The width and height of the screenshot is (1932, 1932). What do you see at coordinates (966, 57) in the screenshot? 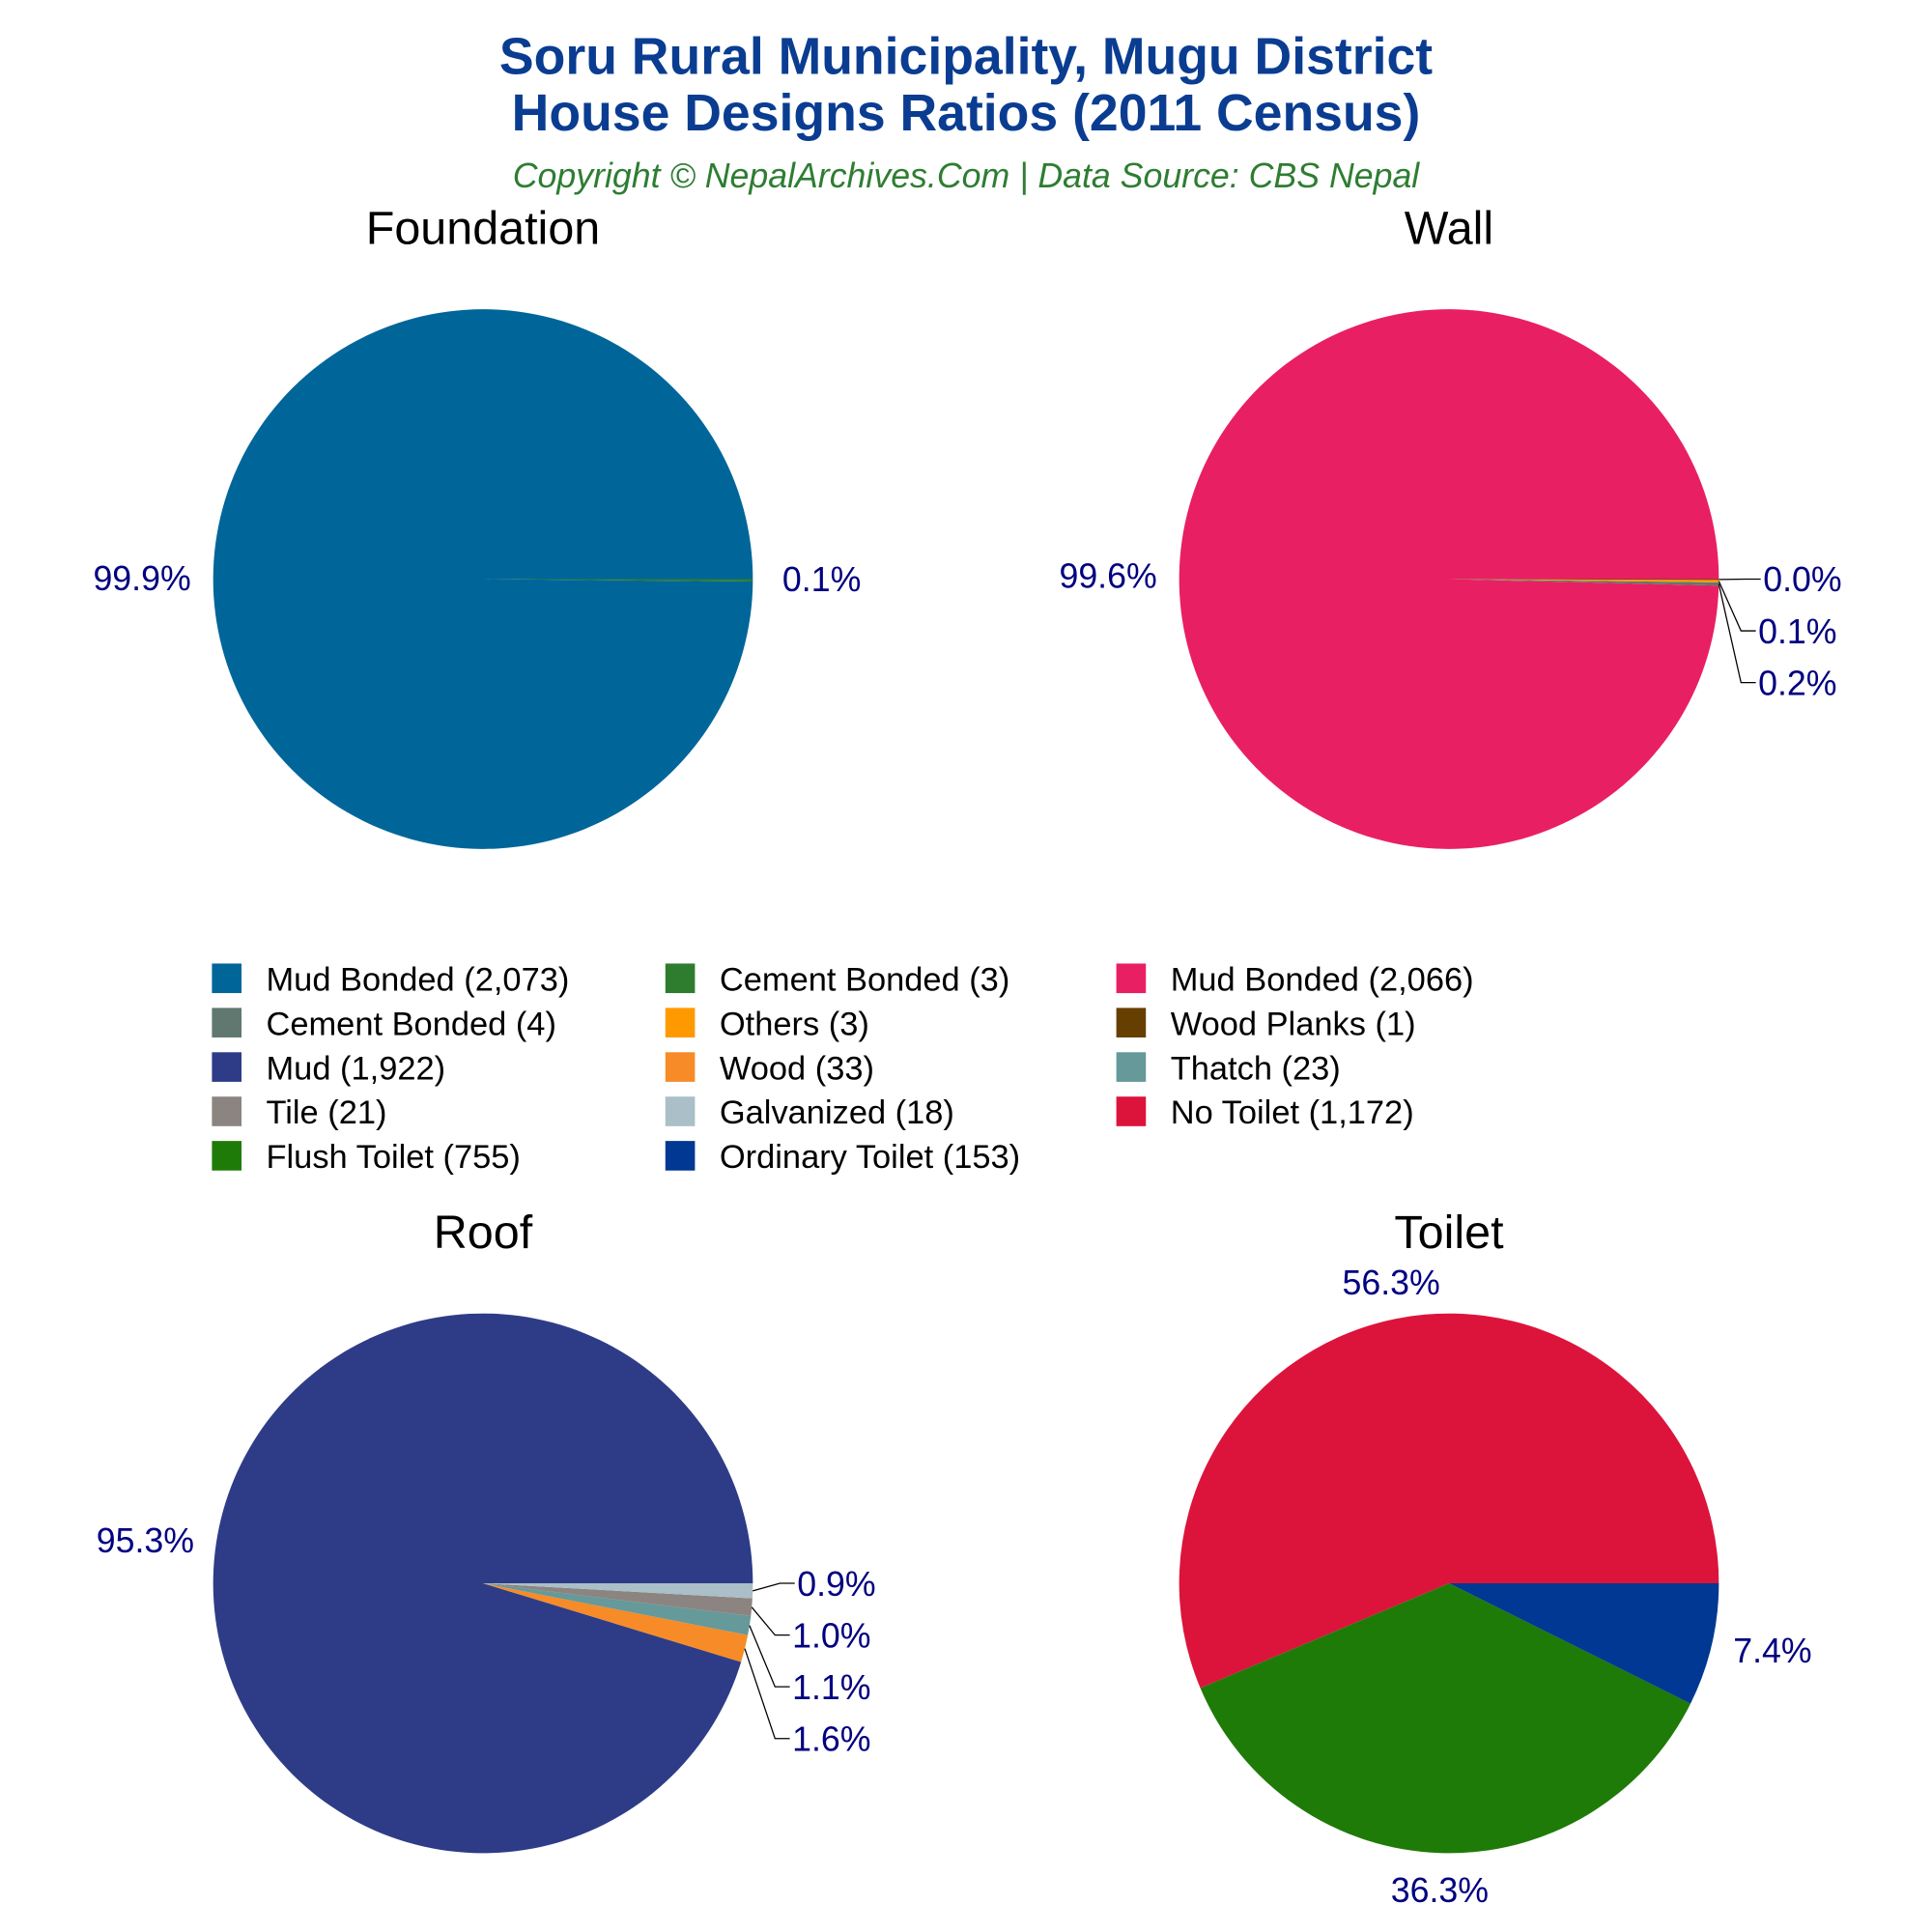
I see `chart-title-line1: Soru Rural Municipality, Mugu District` at bounding box center [966, 57].